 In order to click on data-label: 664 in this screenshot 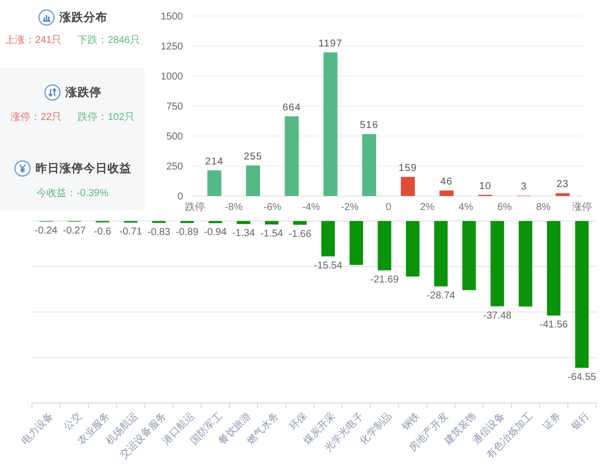, I will do `click(291, 108)`.